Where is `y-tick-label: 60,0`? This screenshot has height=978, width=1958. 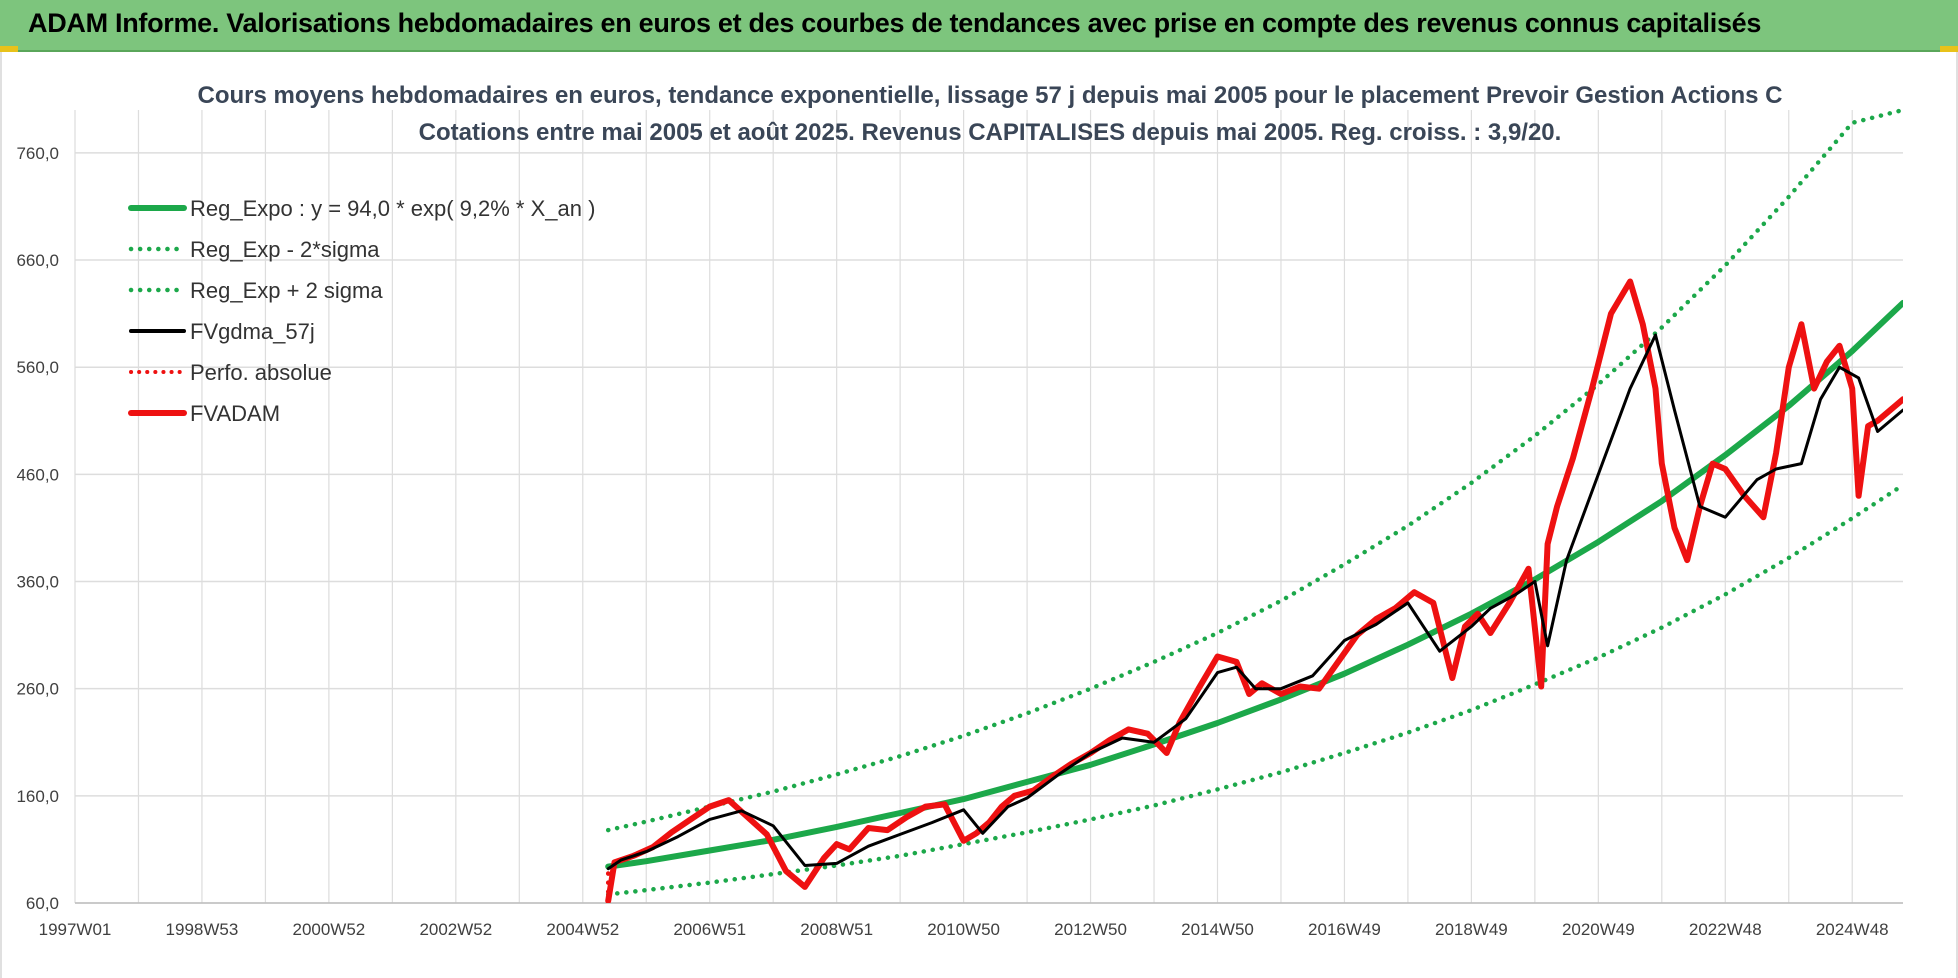 y-tick-label: 60,0 is located at coordinates (42, 903).